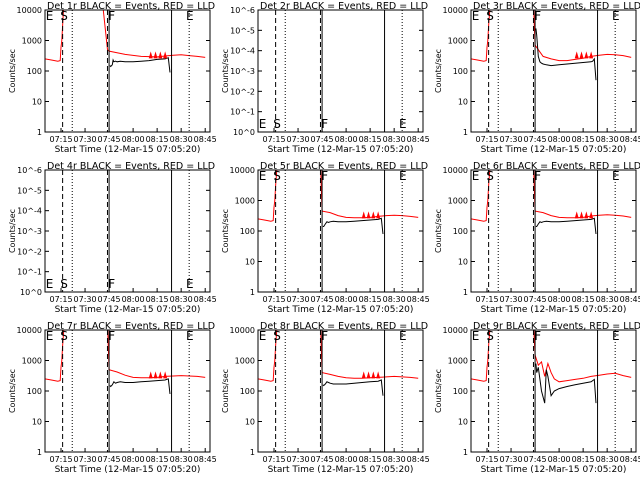 Image resolution: width=640 pixels, height=484 pixels. I want to click on y-tick-label: 10^-2, so click(242, 91).